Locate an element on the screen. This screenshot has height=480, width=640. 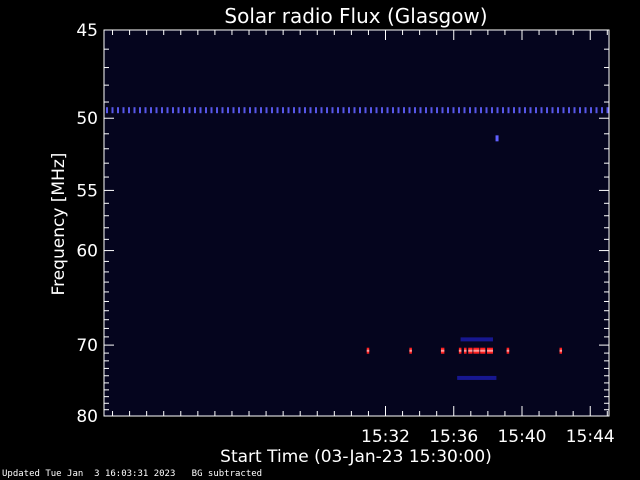
x-axis-title: Start Time (03-Jan-23 15:30:00) is located at coordinates (356, 457).